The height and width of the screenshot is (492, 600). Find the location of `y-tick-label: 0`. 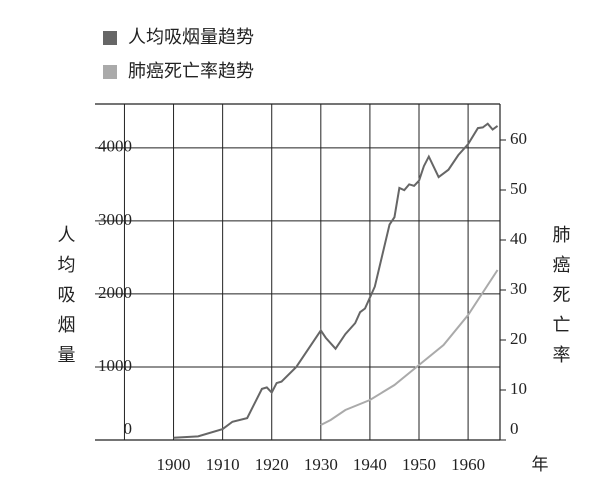

y-tick-label: 0 is located at coordinates (128, 428).